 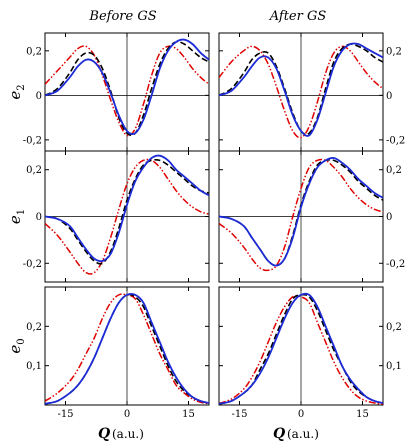 What do you see at coordinates (303, 434) in the screenshot?
I see `x-axis-unit-right: (a.u.)` at bounding box center [303, 434].